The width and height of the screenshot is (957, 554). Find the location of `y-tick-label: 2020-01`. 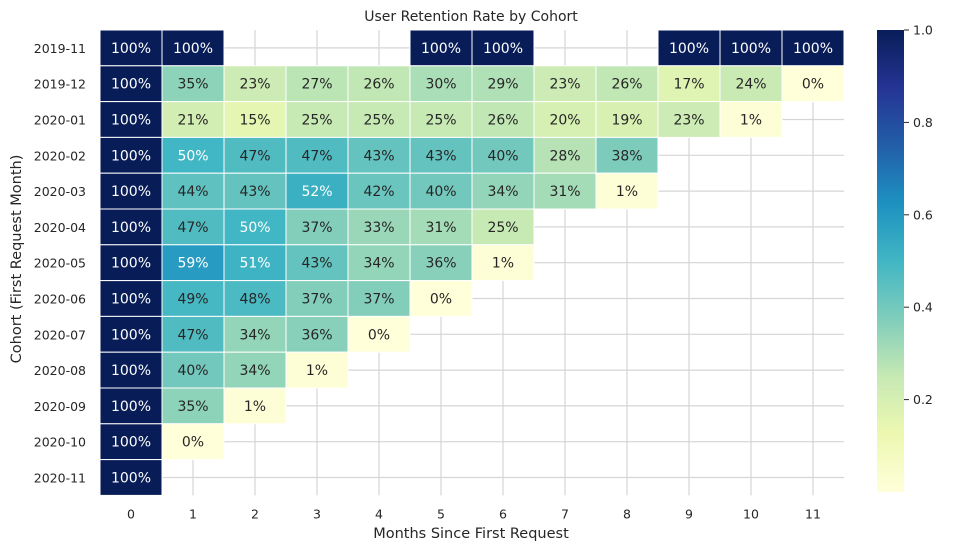

y-tick-label: 2020-01 is located at coordinates (60, 120).